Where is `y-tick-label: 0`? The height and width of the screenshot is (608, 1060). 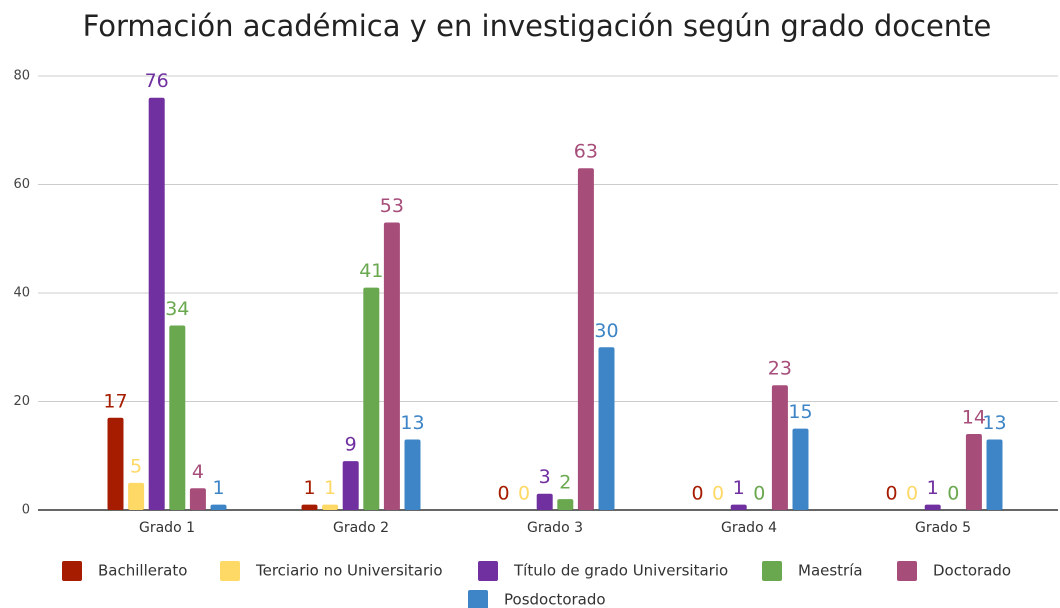 y-tick-label: 0 is located at coordinates (26, 510).